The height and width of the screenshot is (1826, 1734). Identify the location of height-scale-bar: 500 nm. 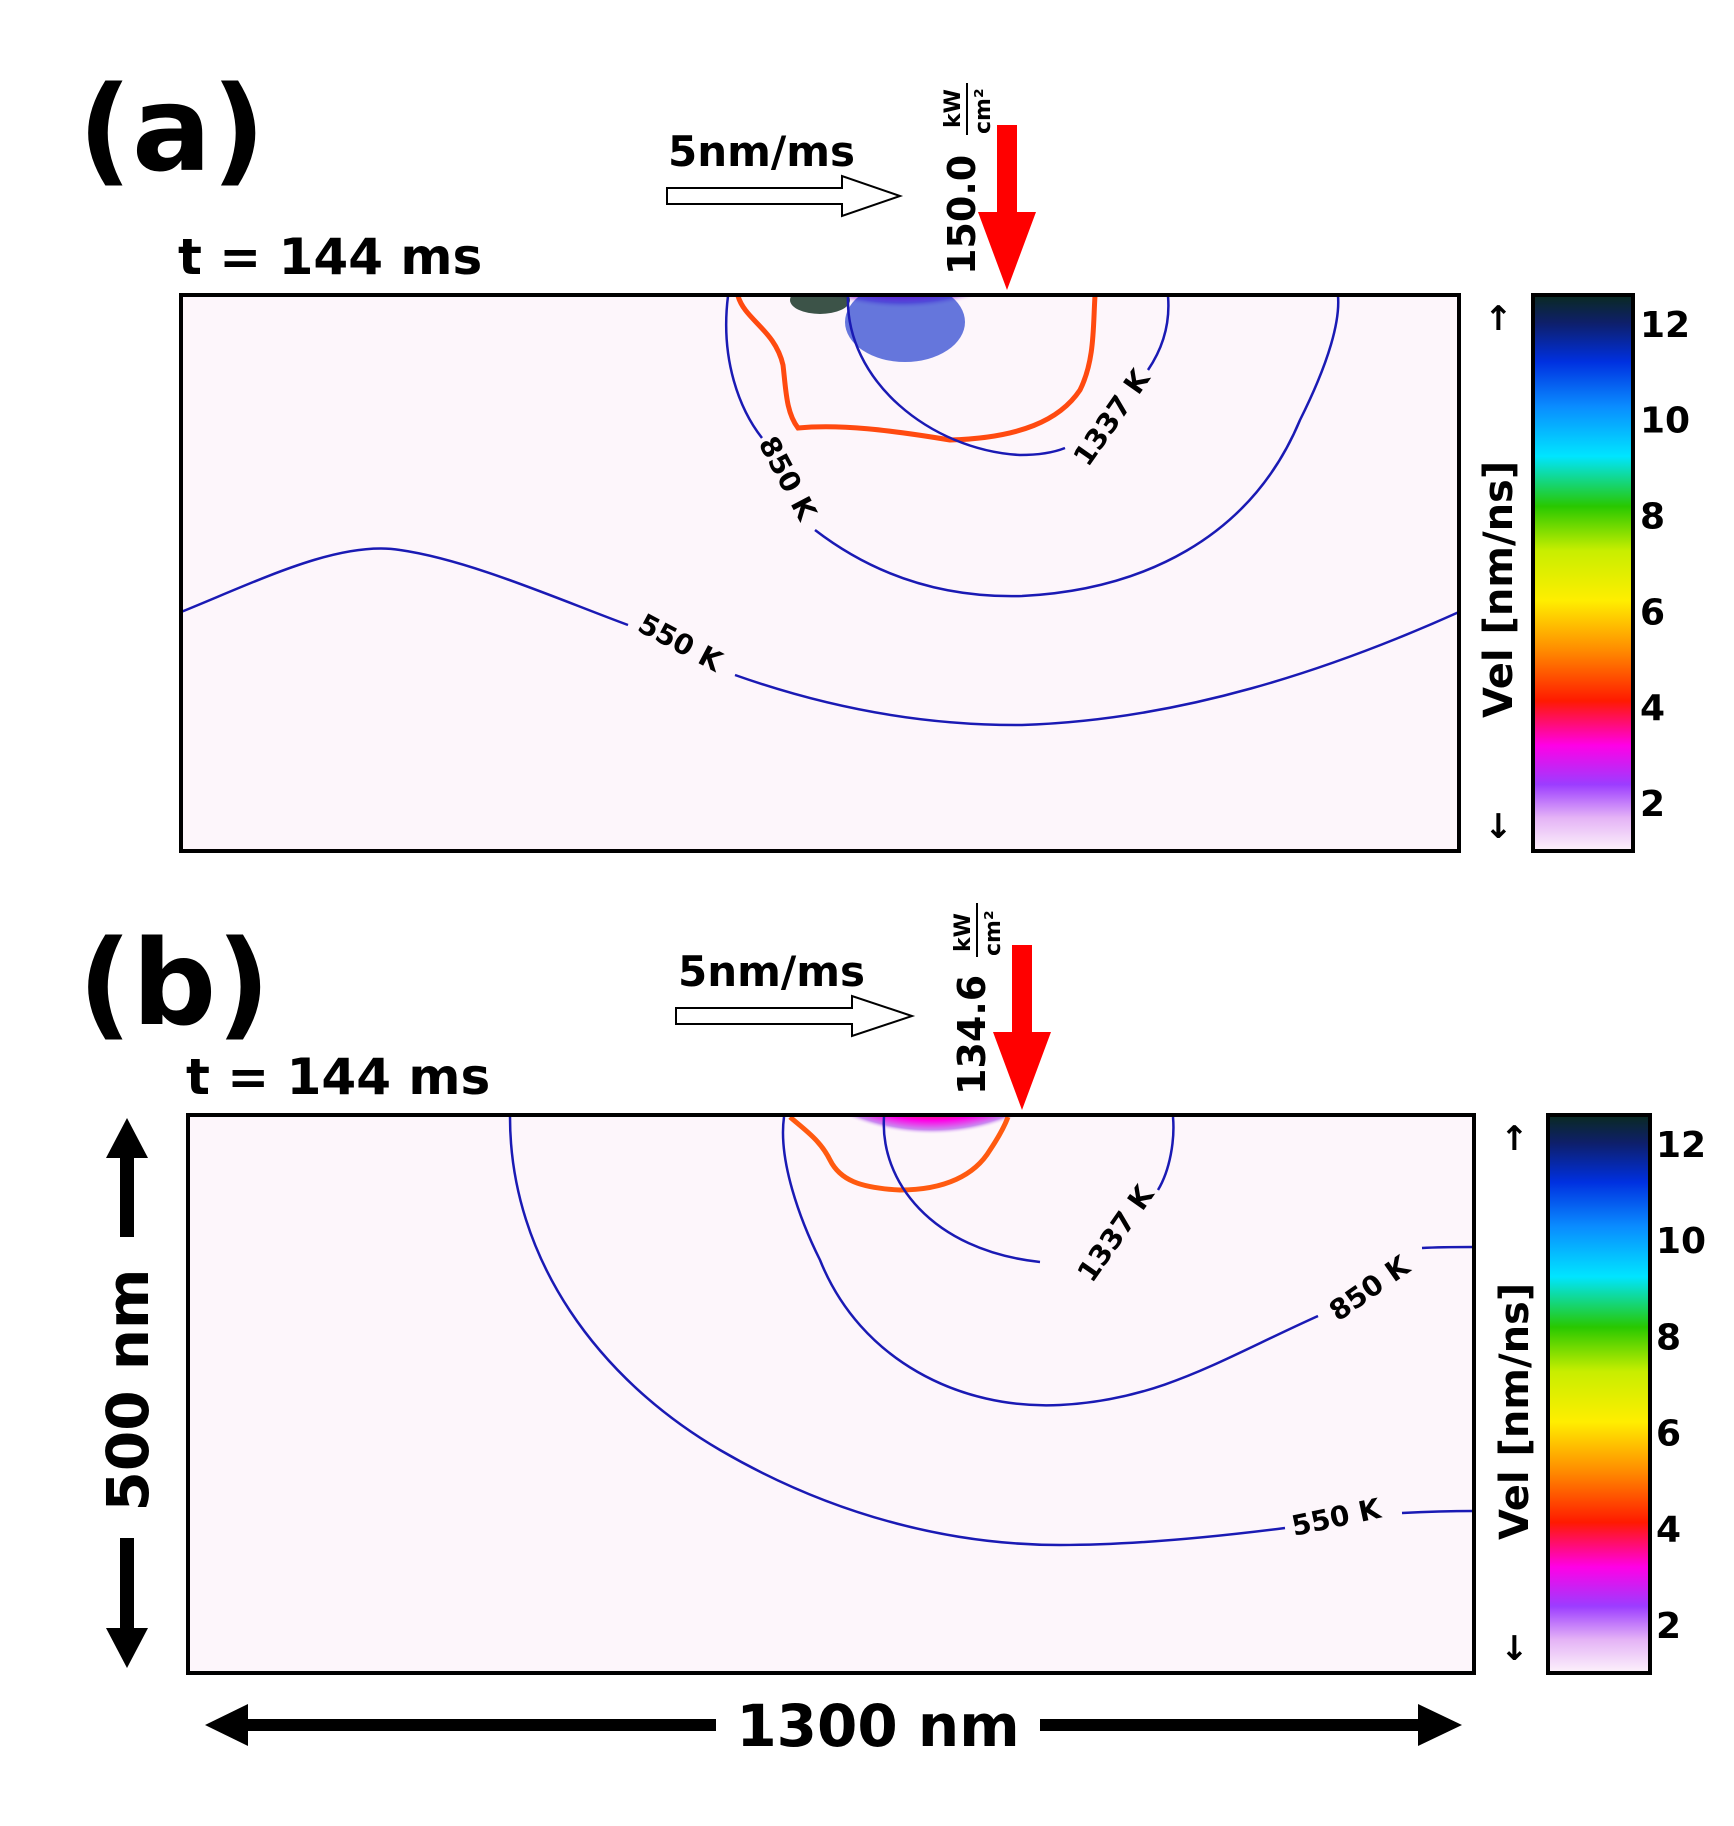
(128, 1393).